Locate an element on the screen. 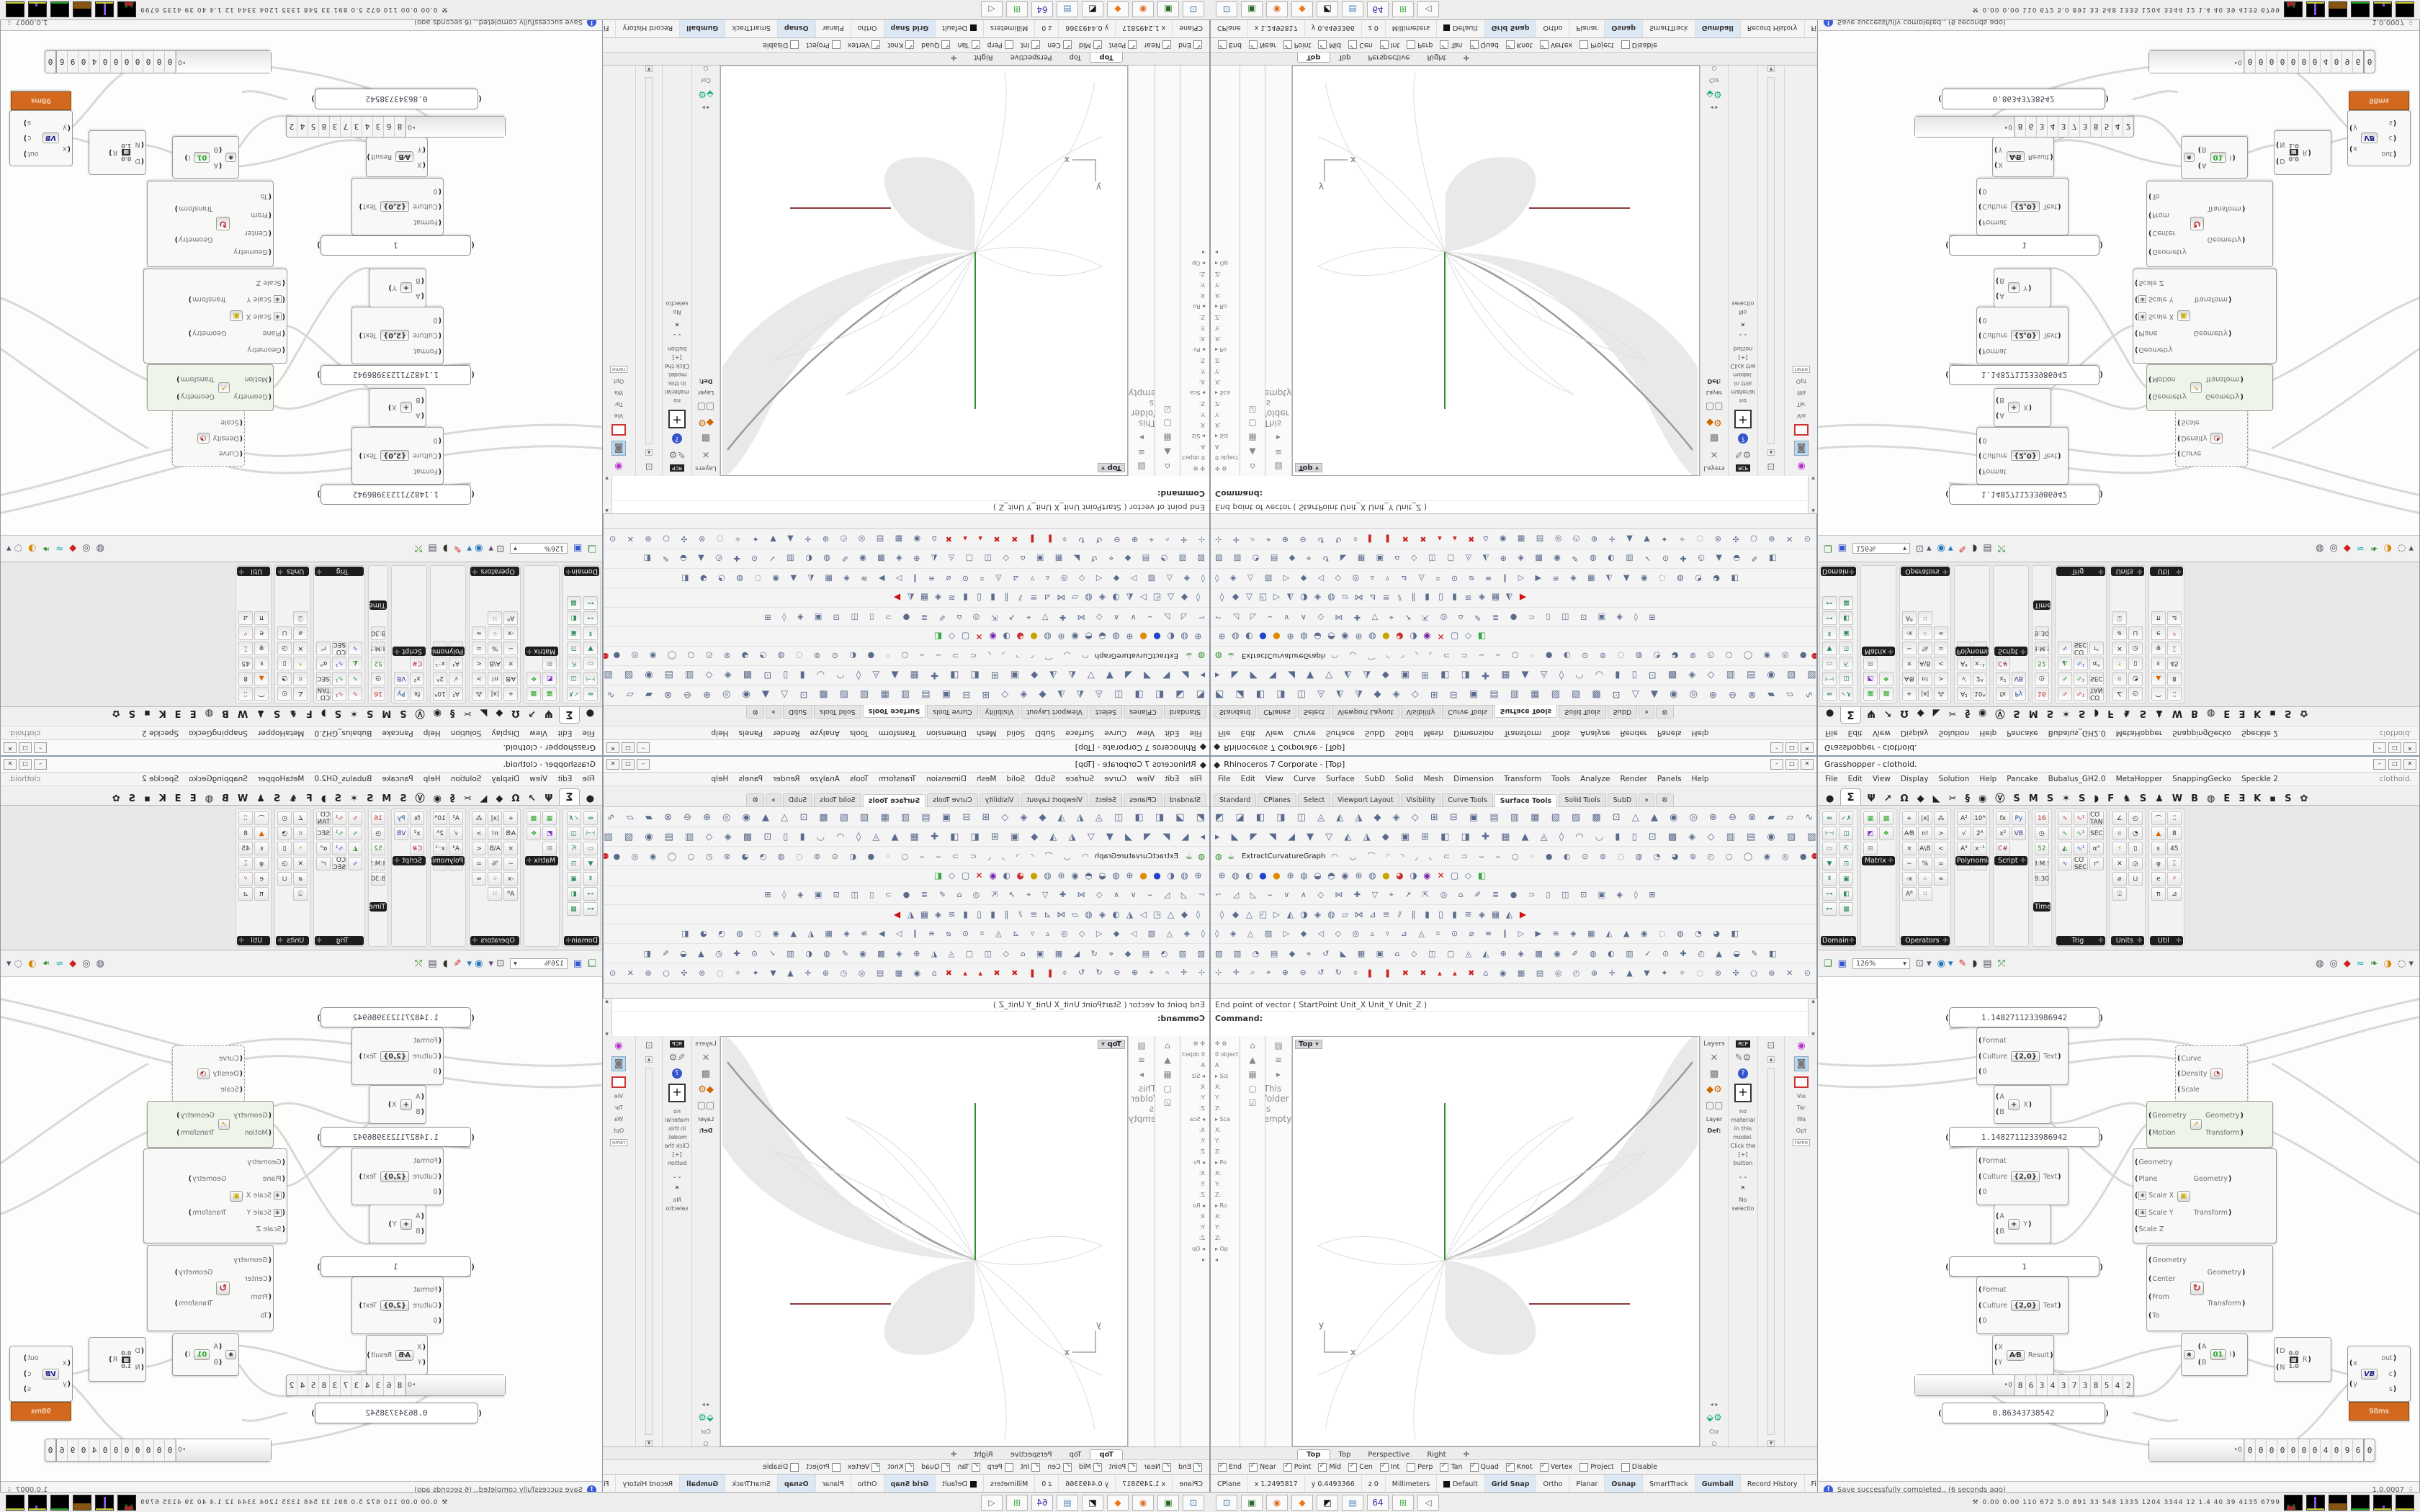 This screenshot has width=2420, height=1512. gh-category-tab: S is located at coordinates (2050, 713).